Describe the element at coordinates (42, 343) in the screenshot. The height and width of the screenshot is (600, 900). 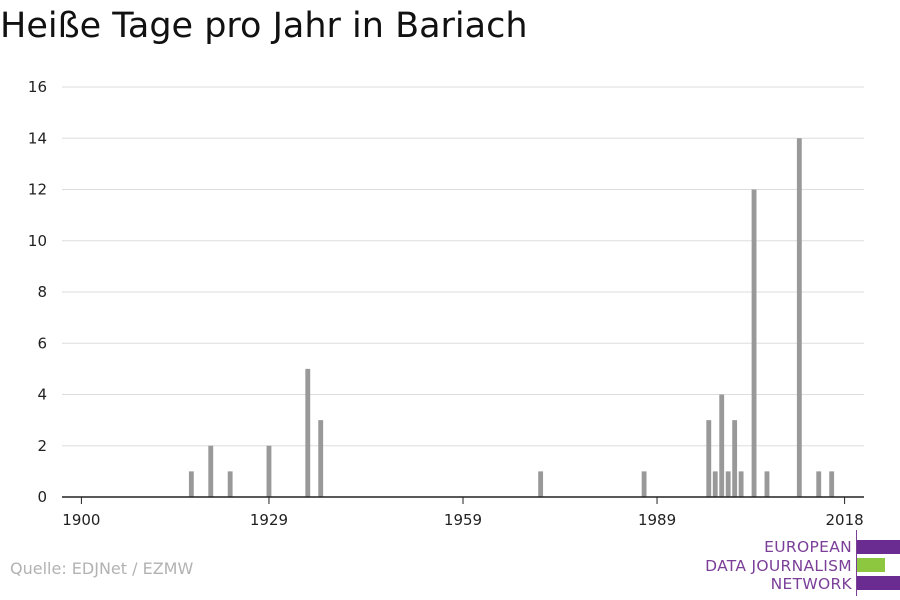
I see `y-tick-label-6: 6` at that location.